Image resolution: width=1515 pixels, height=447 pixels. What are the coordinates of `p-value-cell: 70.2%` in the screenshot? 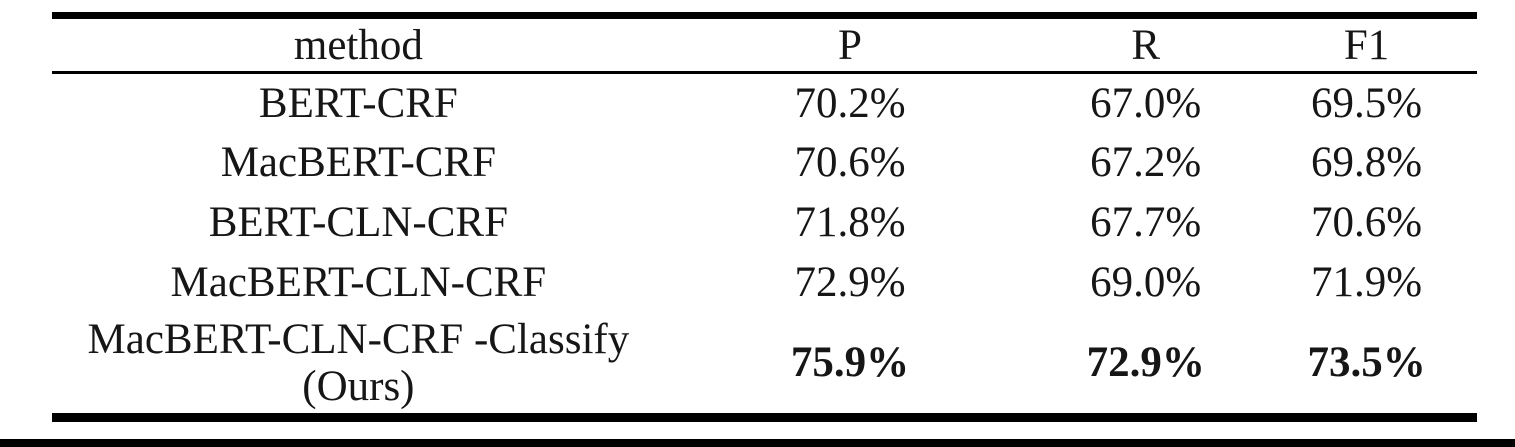 It's located at (850, 103).